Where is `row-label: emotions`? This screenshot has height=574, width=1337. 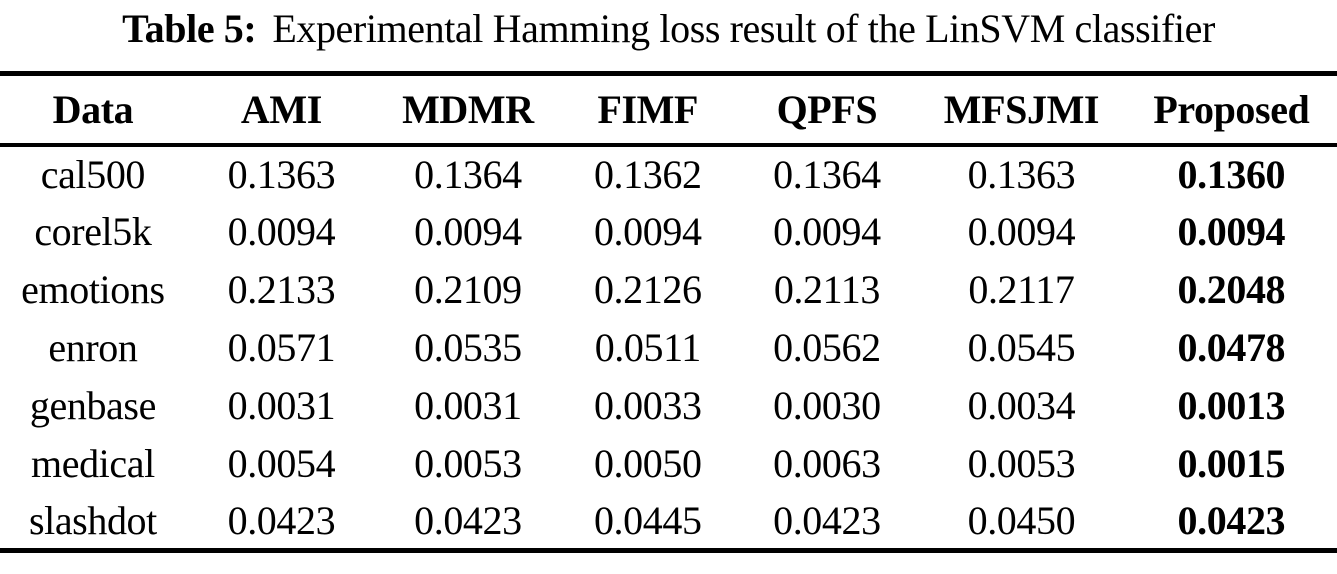
row-label: emotions is located at coordinates (93, 289).